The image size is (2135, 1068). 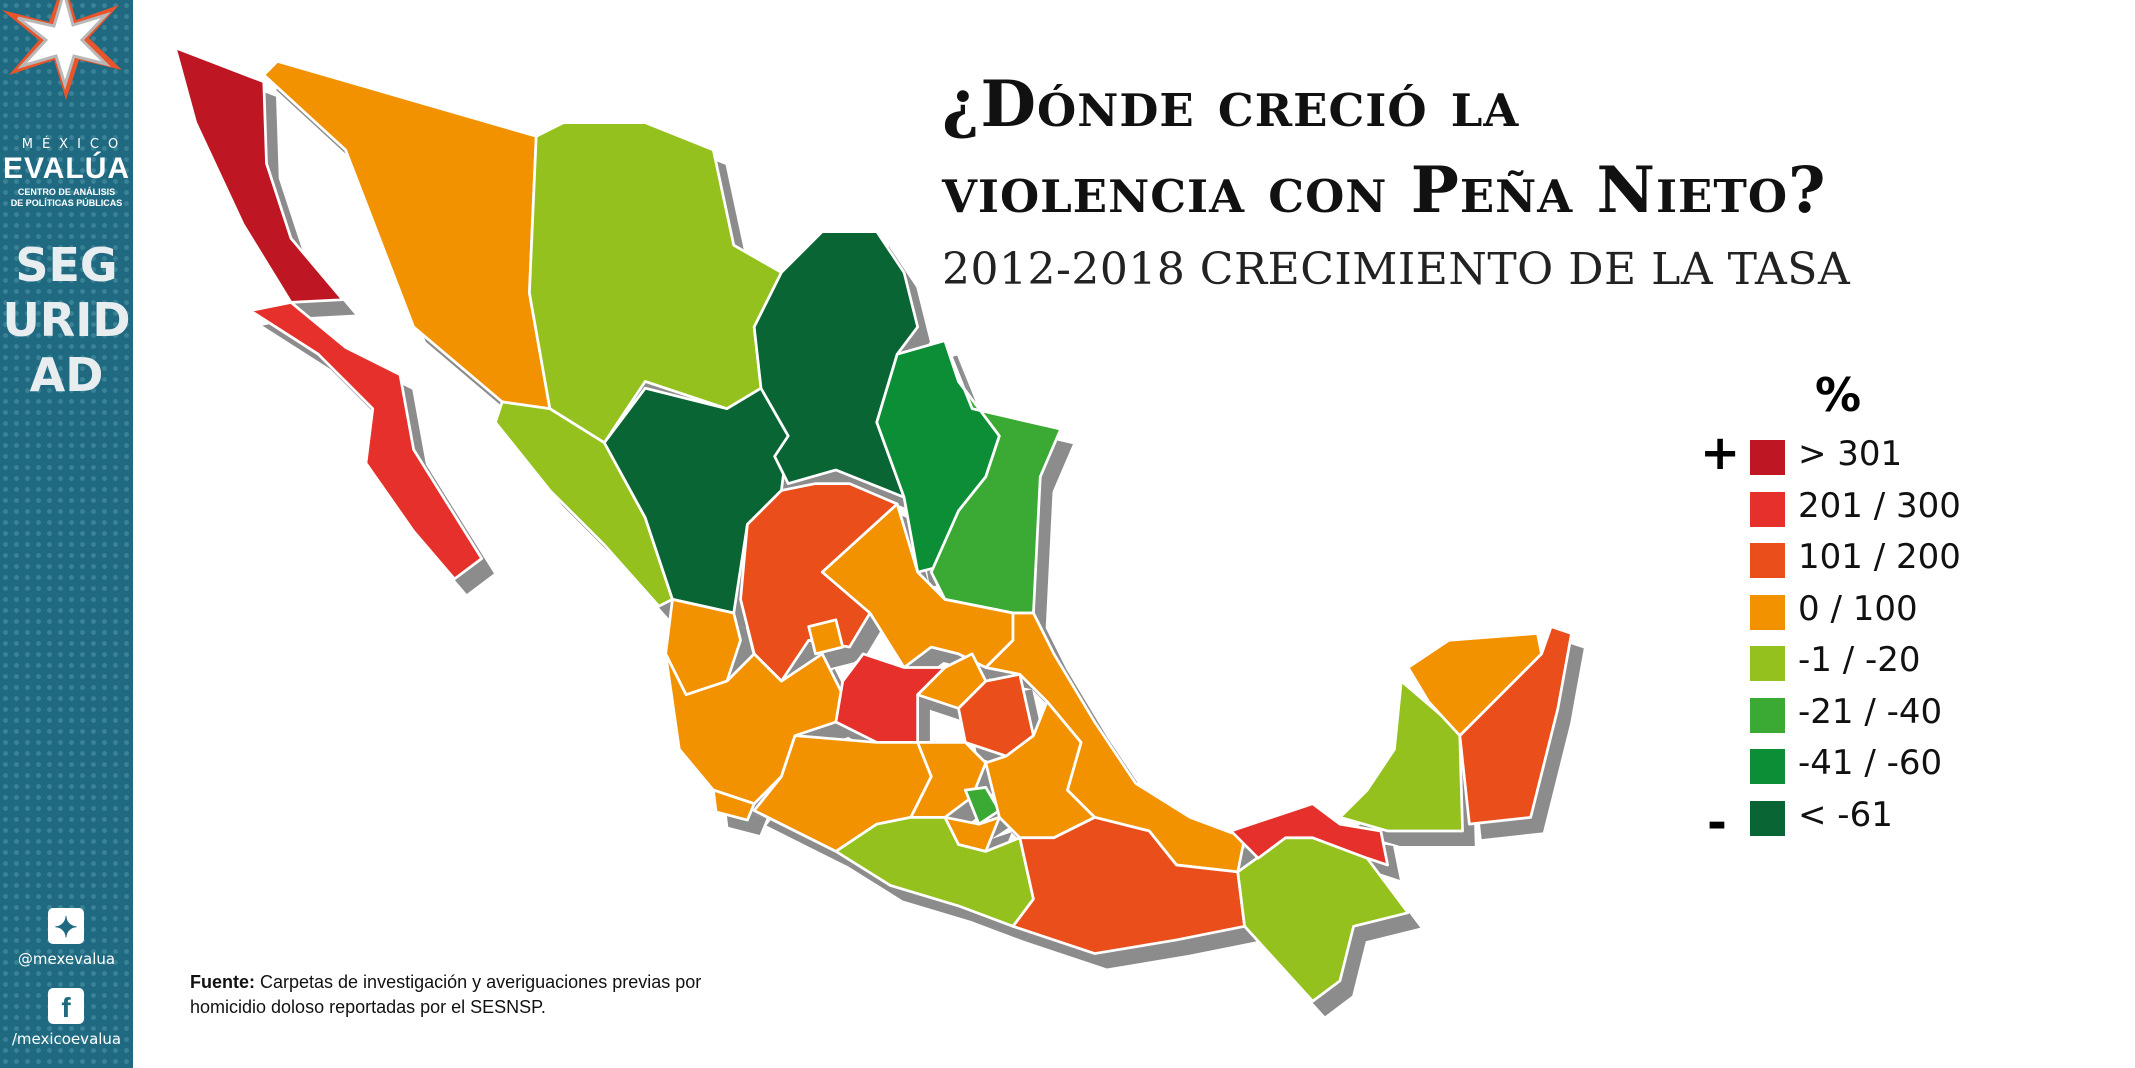 What do you see at coordinates (1859, 660) in the screenshot?
I see `legend-label: -1 / -20` at bounding box center [1859, 660].